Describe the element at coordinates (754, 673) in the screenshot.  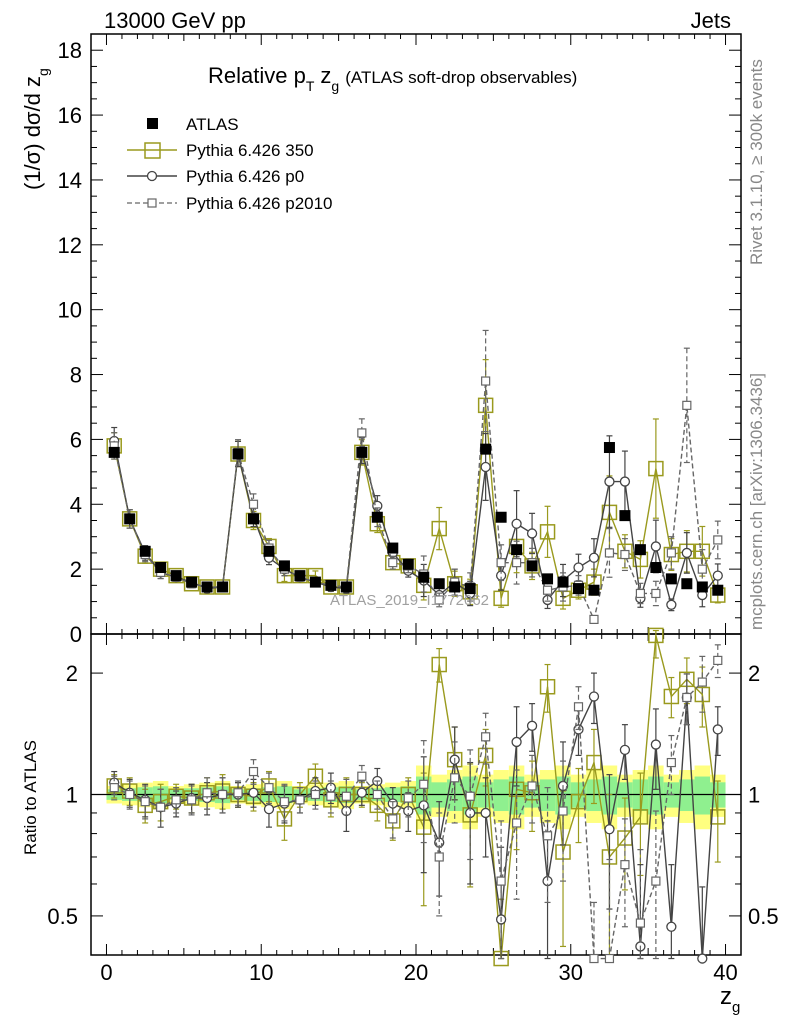
I see `y-tick-label-ratio-right: 2` at that location.